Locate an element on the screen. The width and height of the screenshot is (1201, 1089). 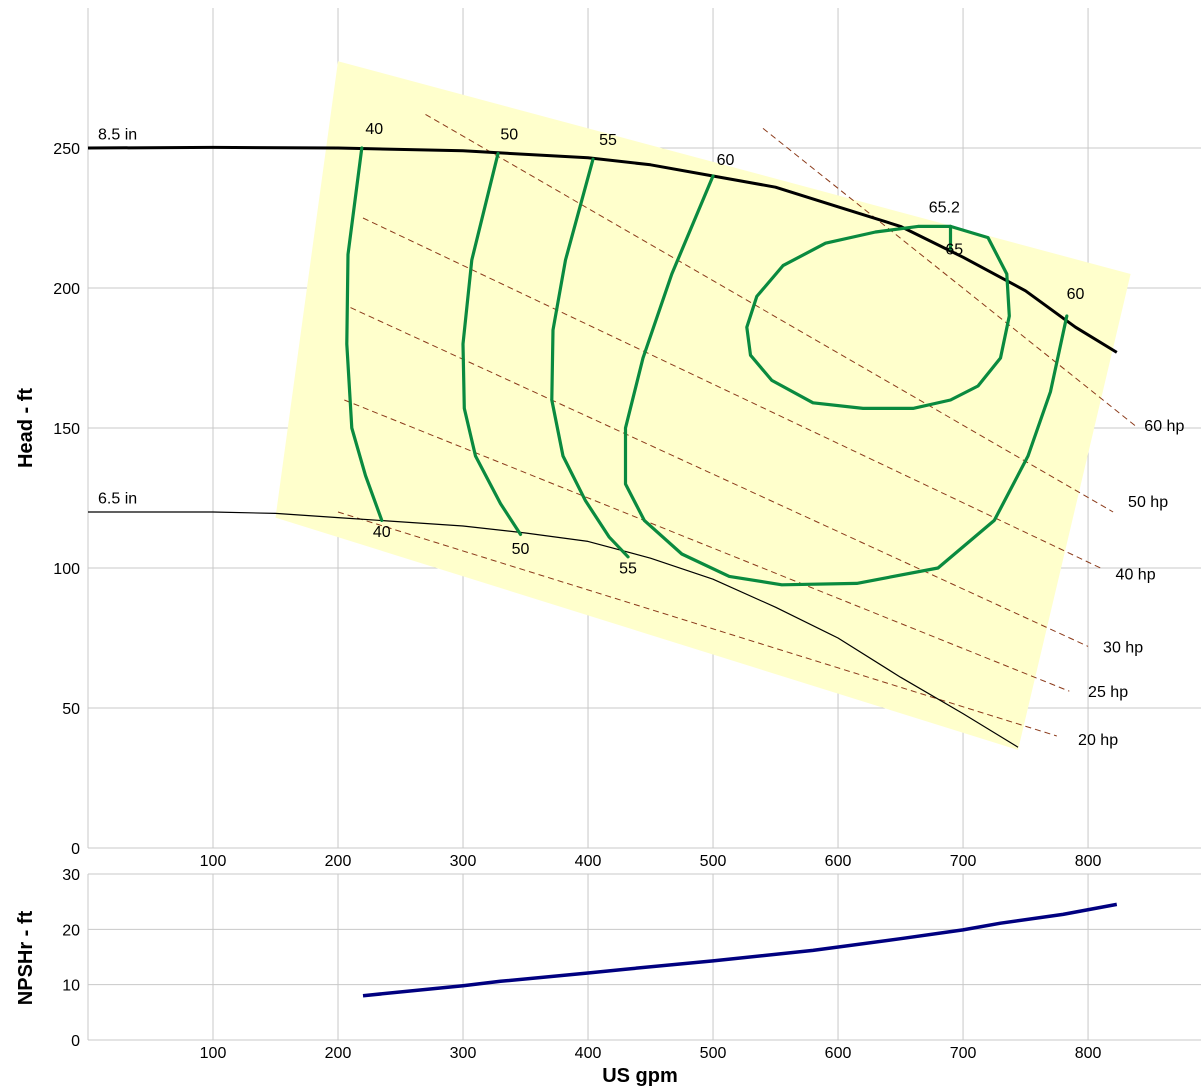
power-label: 25 hp is located at coordinates (1108, 692).